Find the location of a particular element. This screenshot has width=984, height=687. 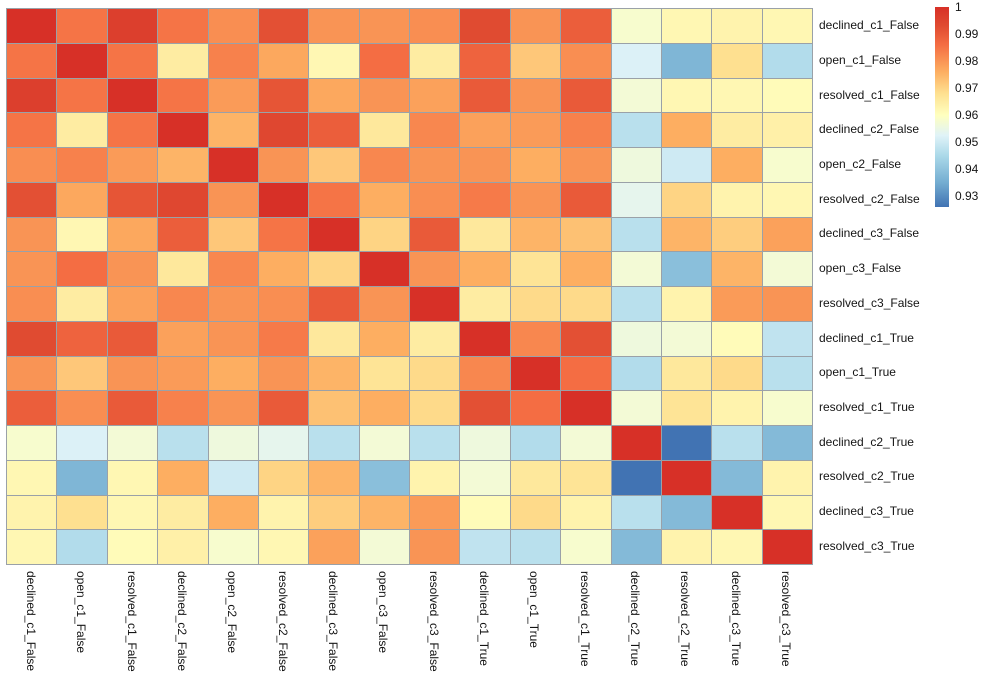

heatmap-cell-r9-c3 is located at coordinates (183, 338).